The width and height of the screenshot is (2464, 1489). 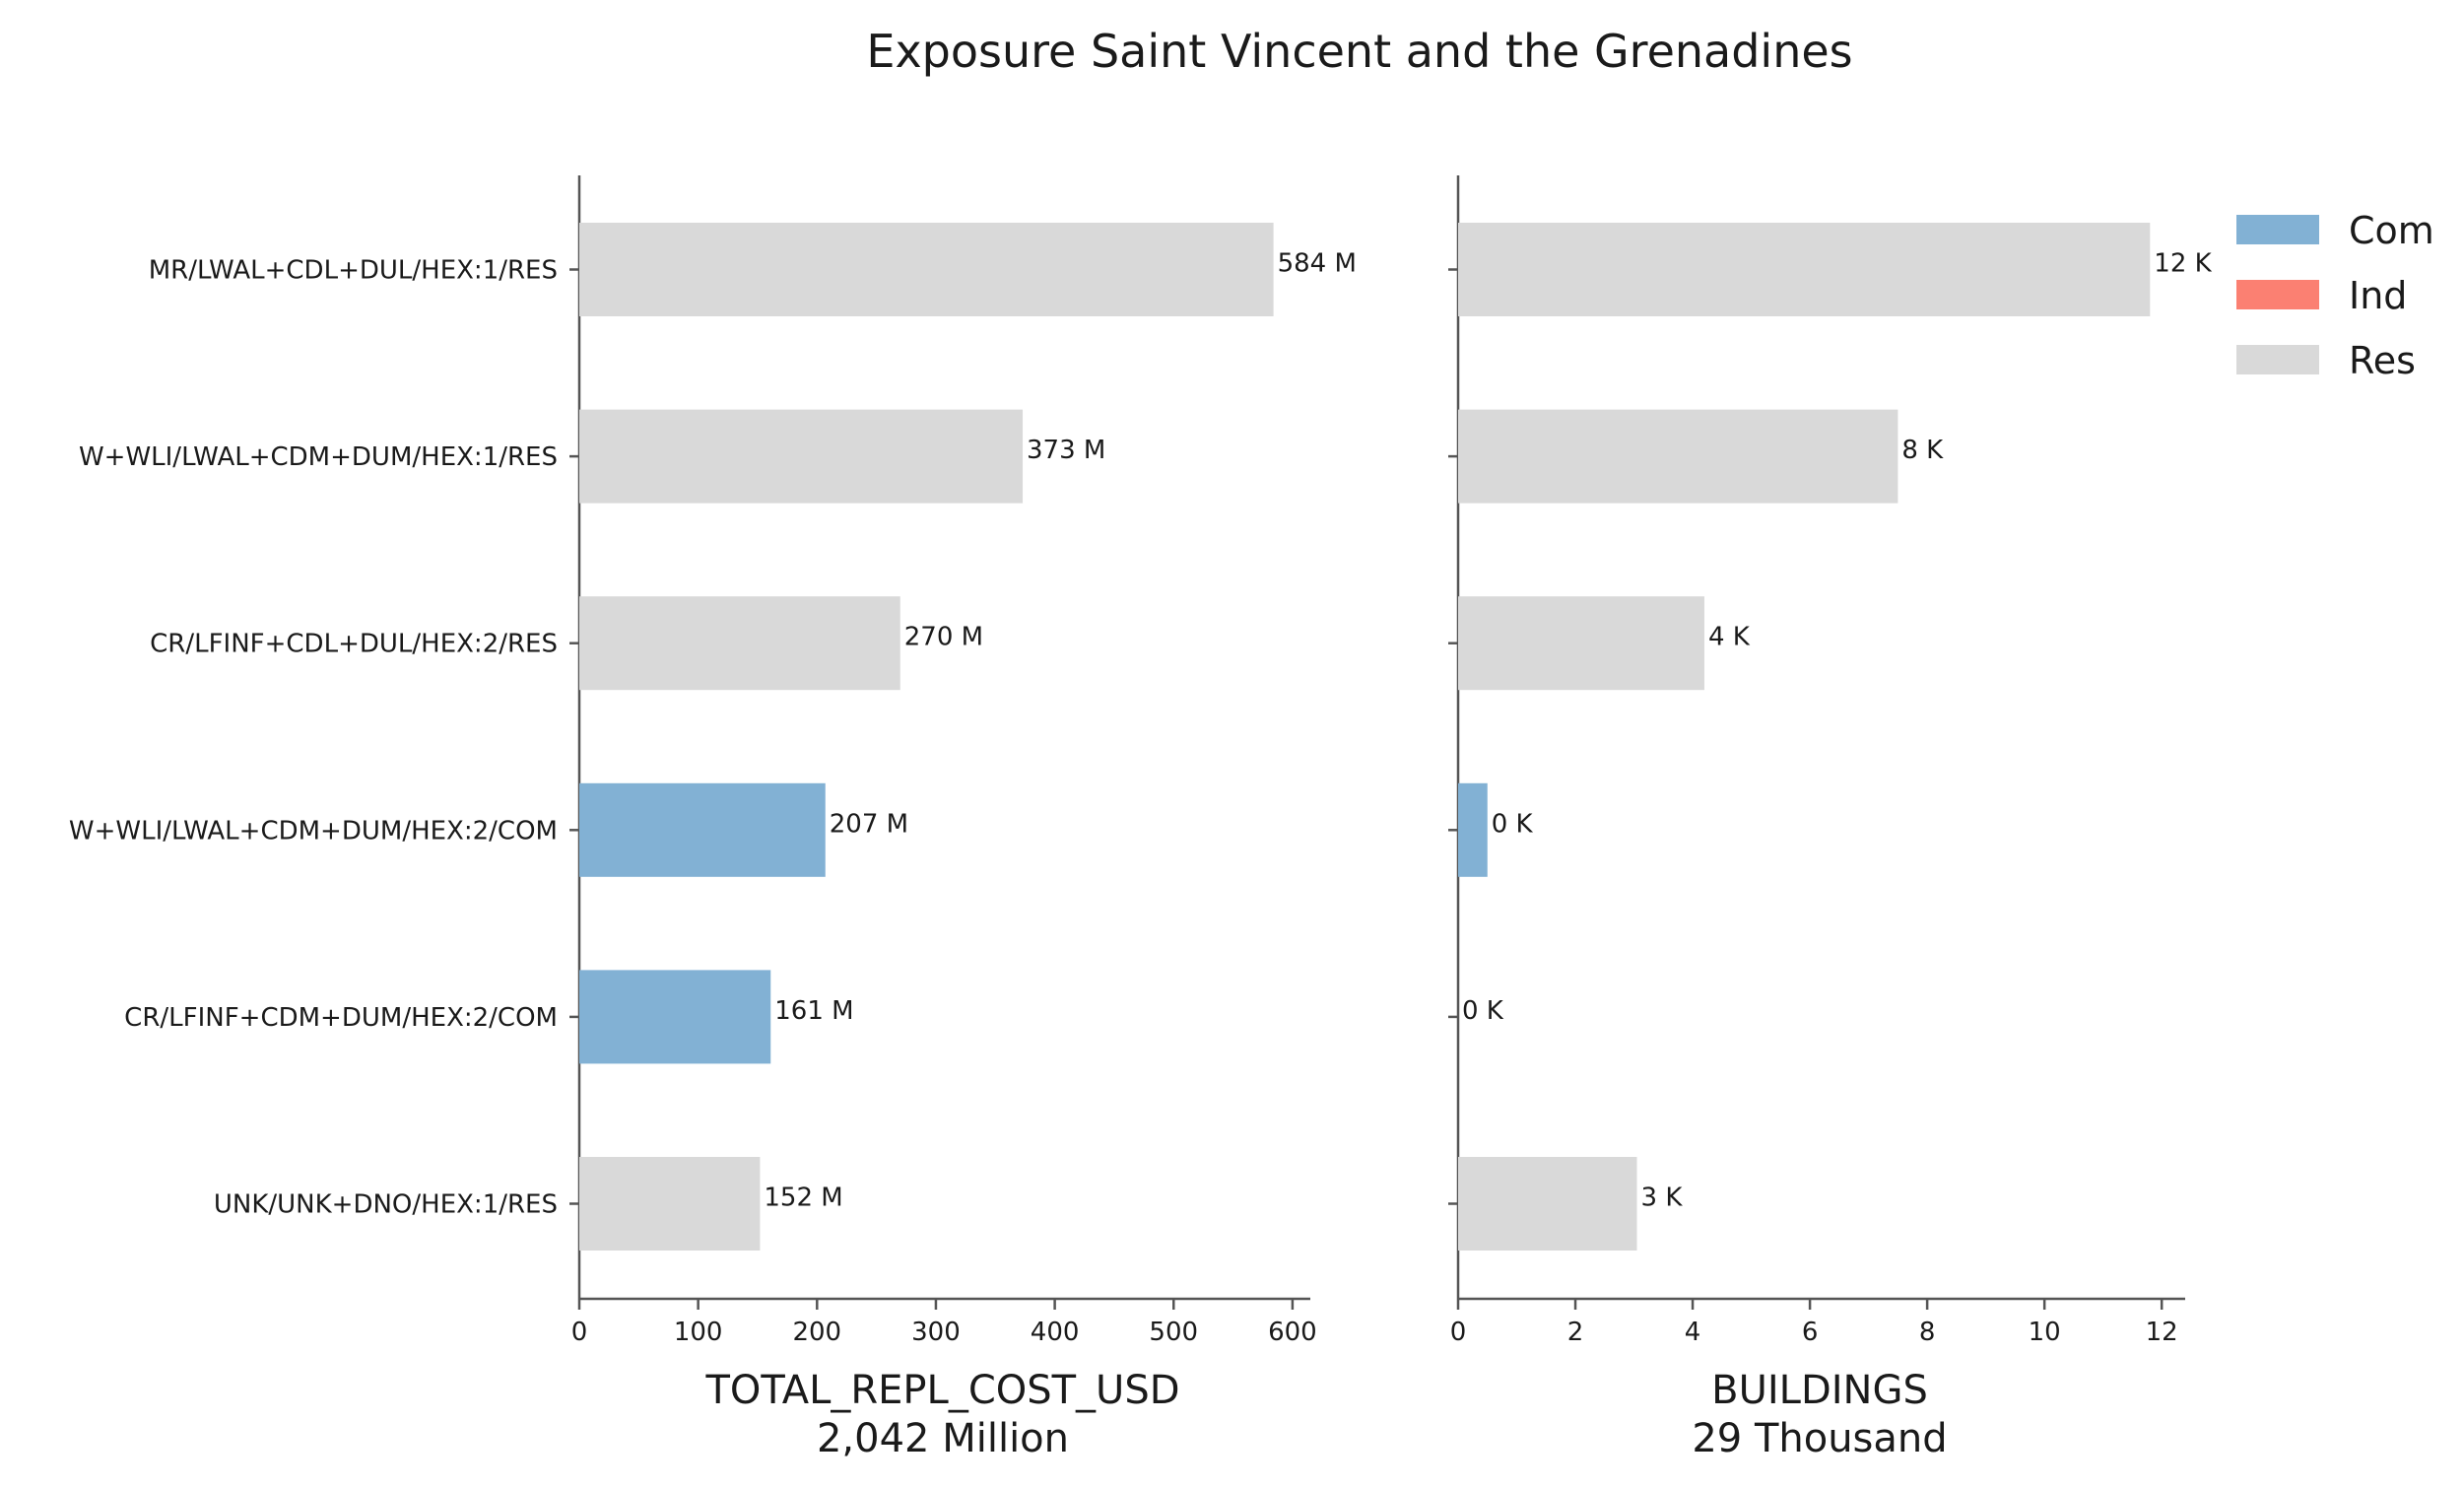 What do you see at coordinates (936, 1332) in the screenshot?
I see `x-tick-label: 300` at bounding box center [936, 1332].